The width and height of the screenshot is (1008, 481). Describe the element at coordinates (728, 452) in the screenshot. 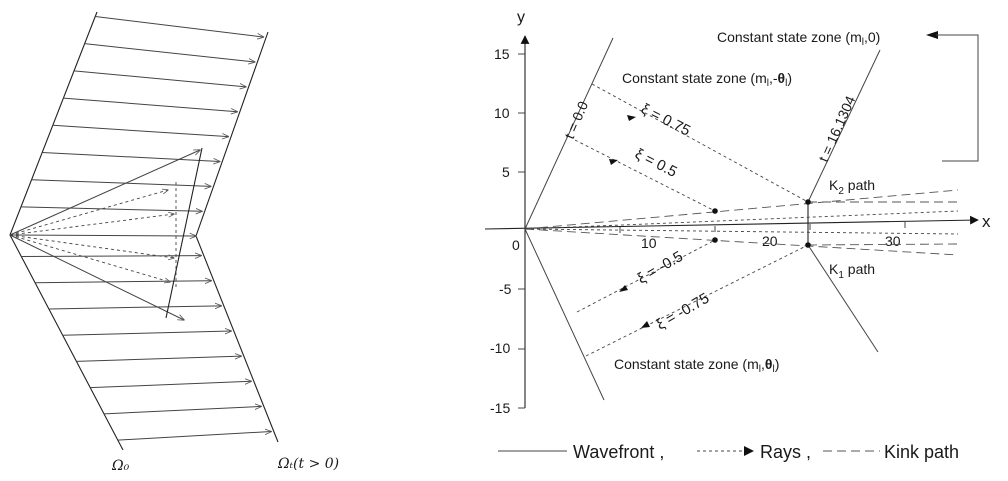

I see `legend: Wavefront , Rays , Kink path` at that location.